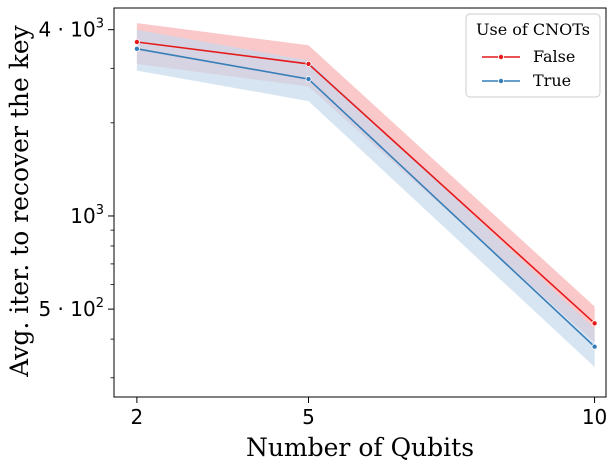  What do you see at coordinates (369, 413) in the screenshot?
I see `x-axis: 2 5 10` at bounding box center [369, 413].